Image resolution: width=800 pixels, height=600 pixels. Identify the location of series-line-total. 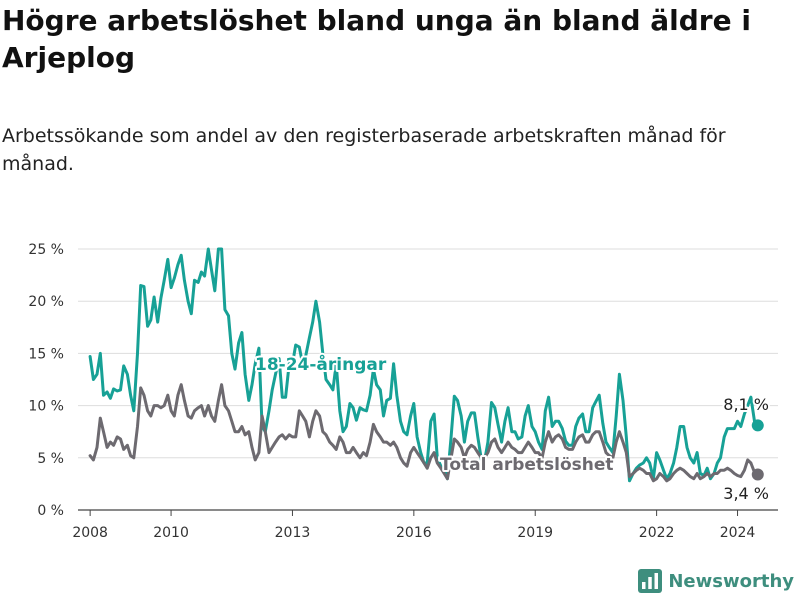
(424, 433).